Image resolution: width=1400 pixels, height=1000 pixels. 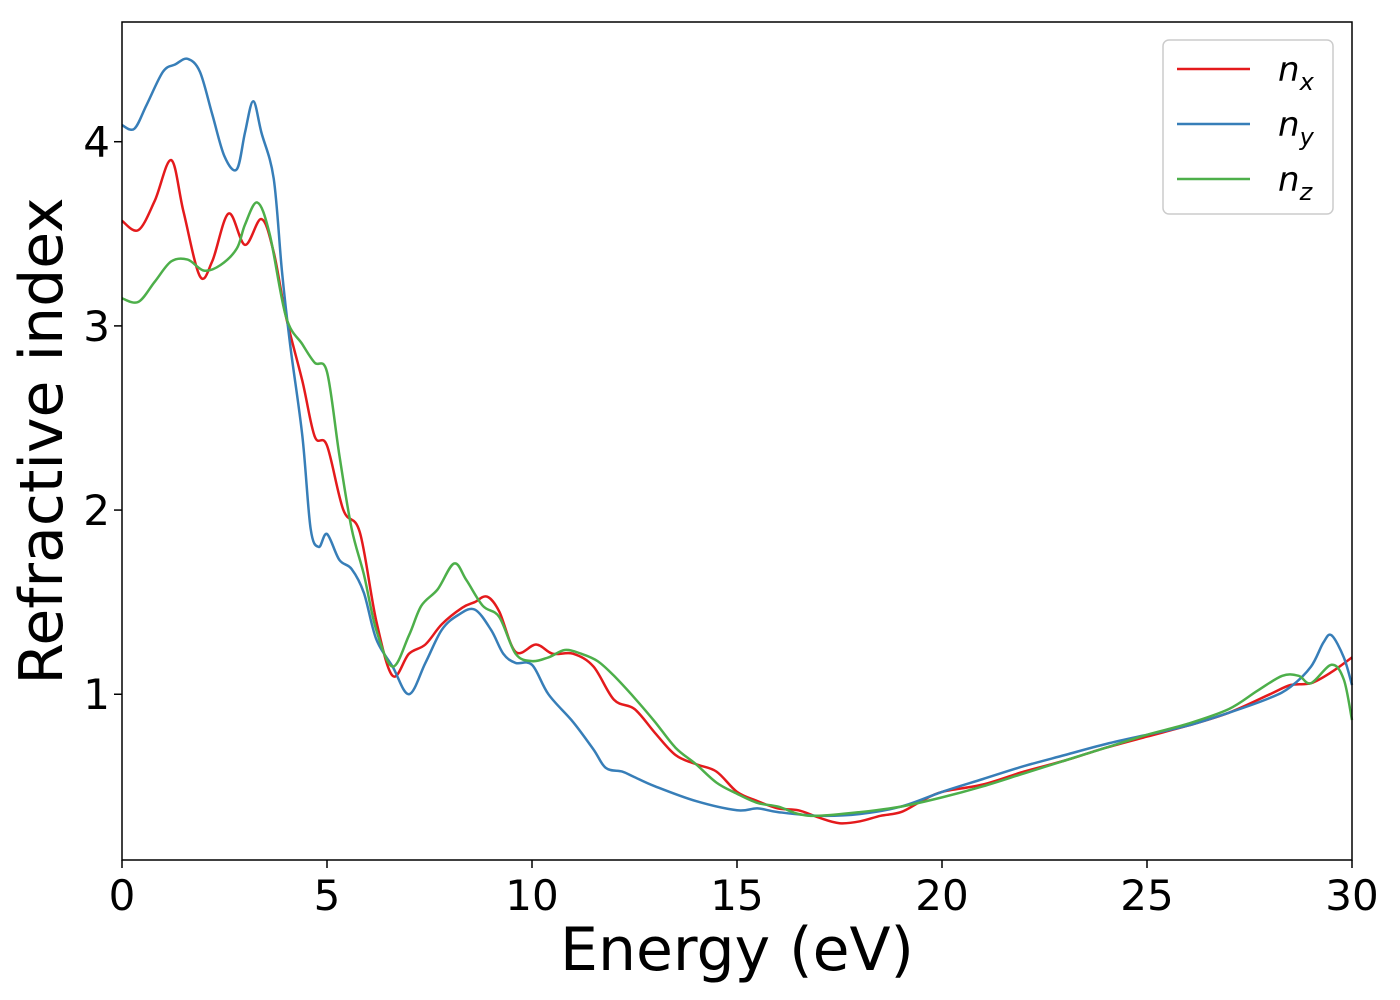 I want to click on legend-label-subscript: y, so click(x=1307, y=137).